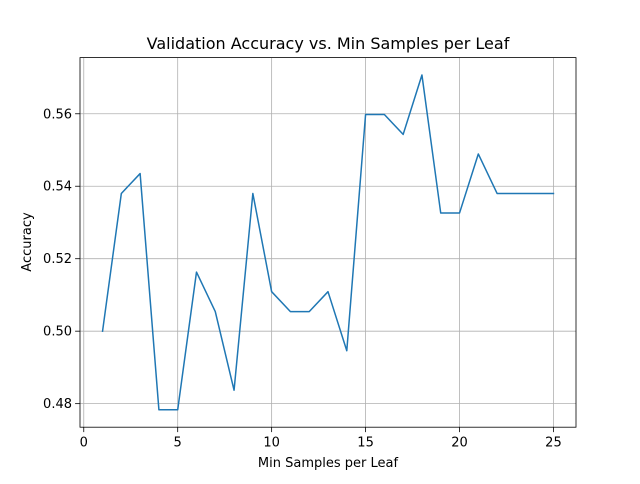 The height and width of the screenshot is (484, 640). What do you see at coordinates (328, 463) in the screenshot?
I see `x-axis-label: Min Samples per Leaf` at bounding box center [328, 463].